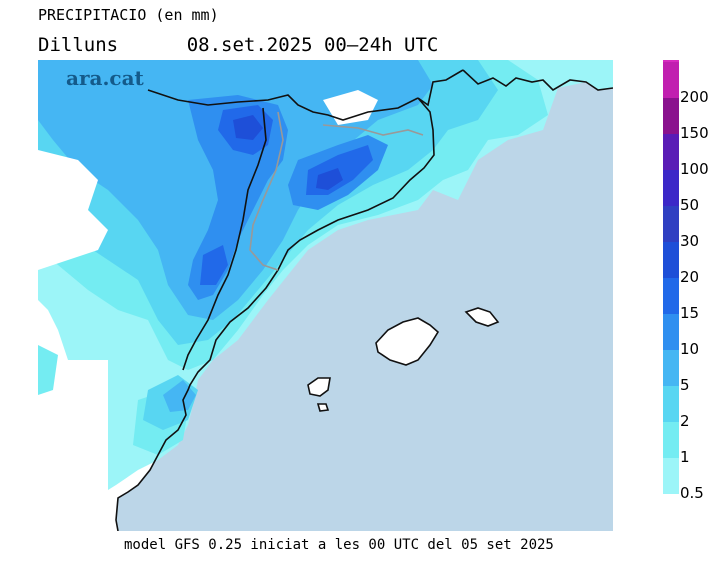  Describe the element at coordinates (671, 61) in the screenshot. I see `legend-bin-top` at that location.